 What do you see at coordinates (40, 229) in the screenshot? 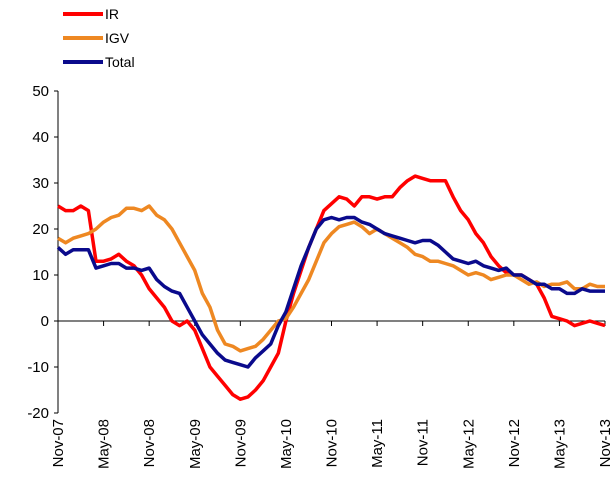
I see `y-tick-label: 20` at bounding box center [40, 229].